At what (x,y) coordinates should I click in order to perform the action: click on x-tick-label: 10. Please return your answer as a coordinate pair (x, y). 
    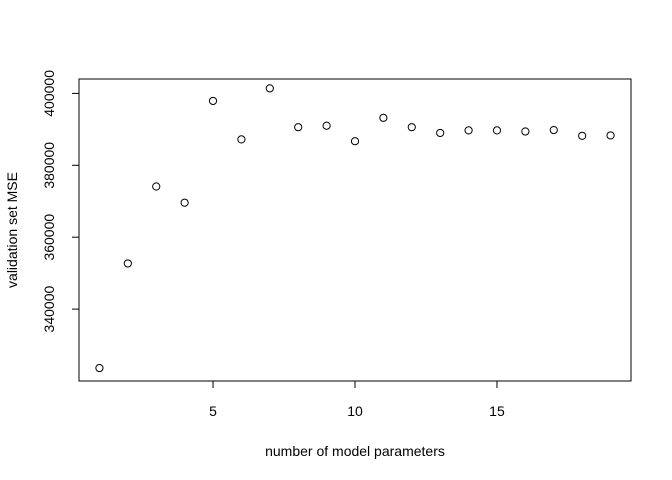
    Looking at the image, I should click on (355, 411).